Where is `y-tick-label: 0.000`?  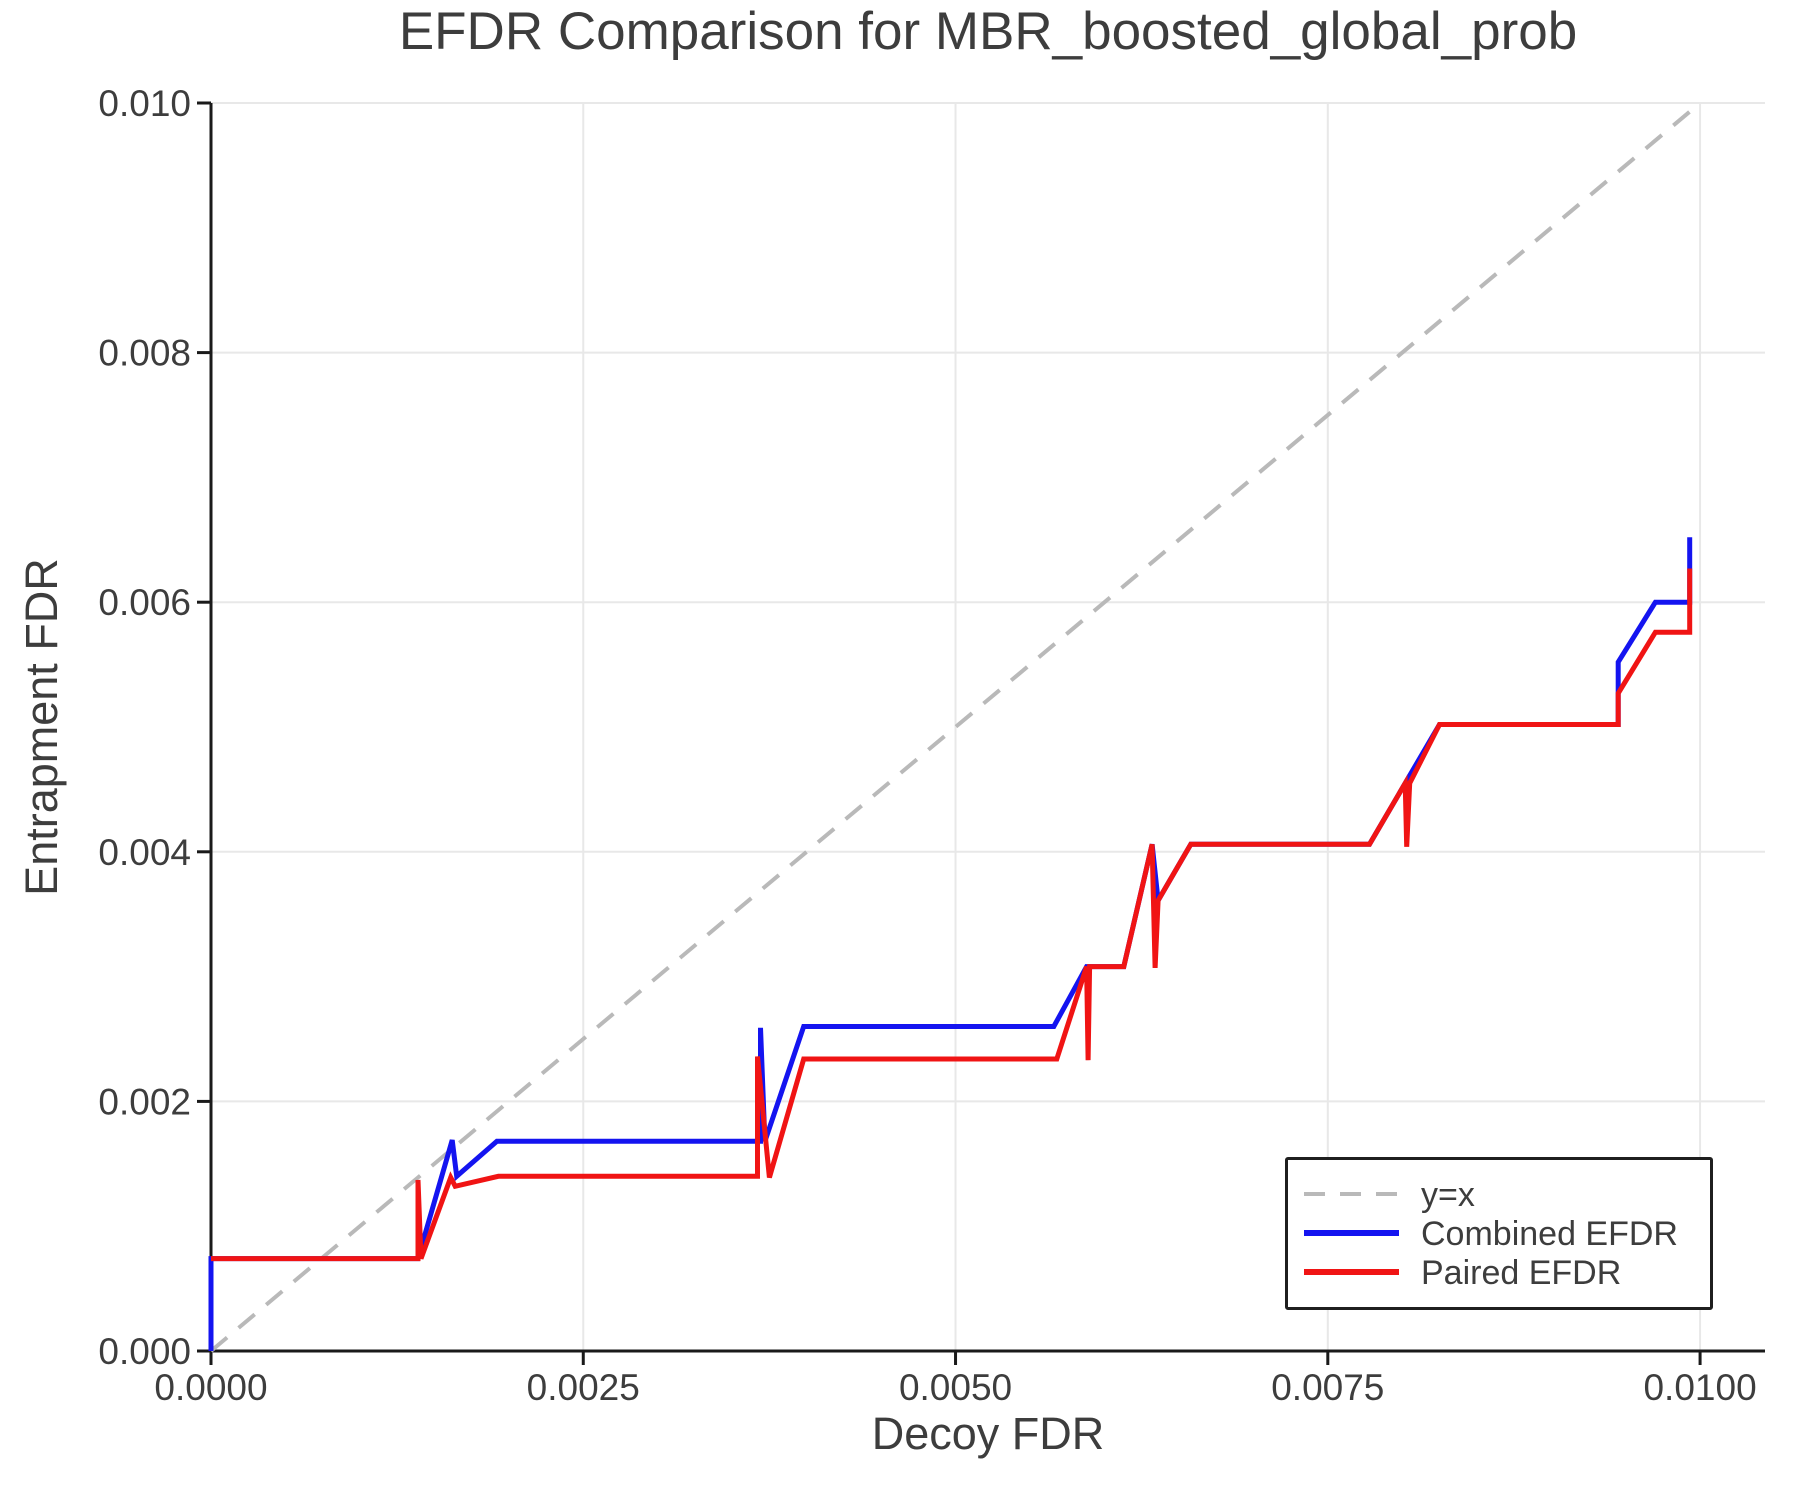 y-tick-label: 0.000 is located at coordinates (144, 1351).